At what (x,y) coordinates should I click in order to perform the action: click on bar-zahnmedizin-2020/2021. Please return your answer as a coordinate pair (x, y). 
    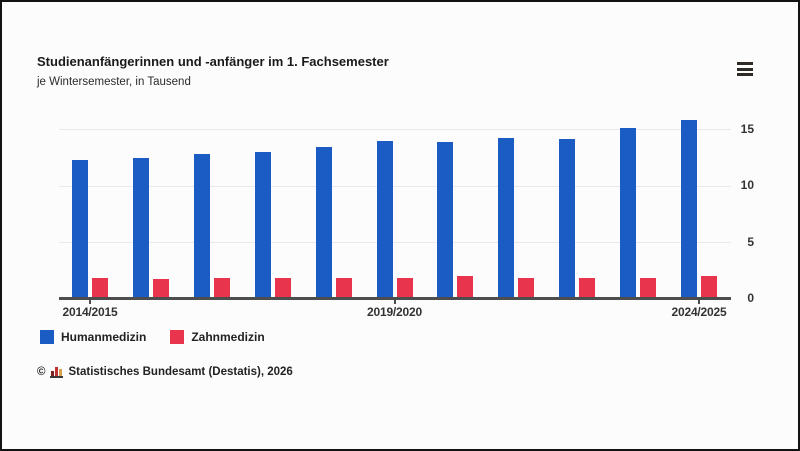
    Looking at the image, I should click on (465, 287).